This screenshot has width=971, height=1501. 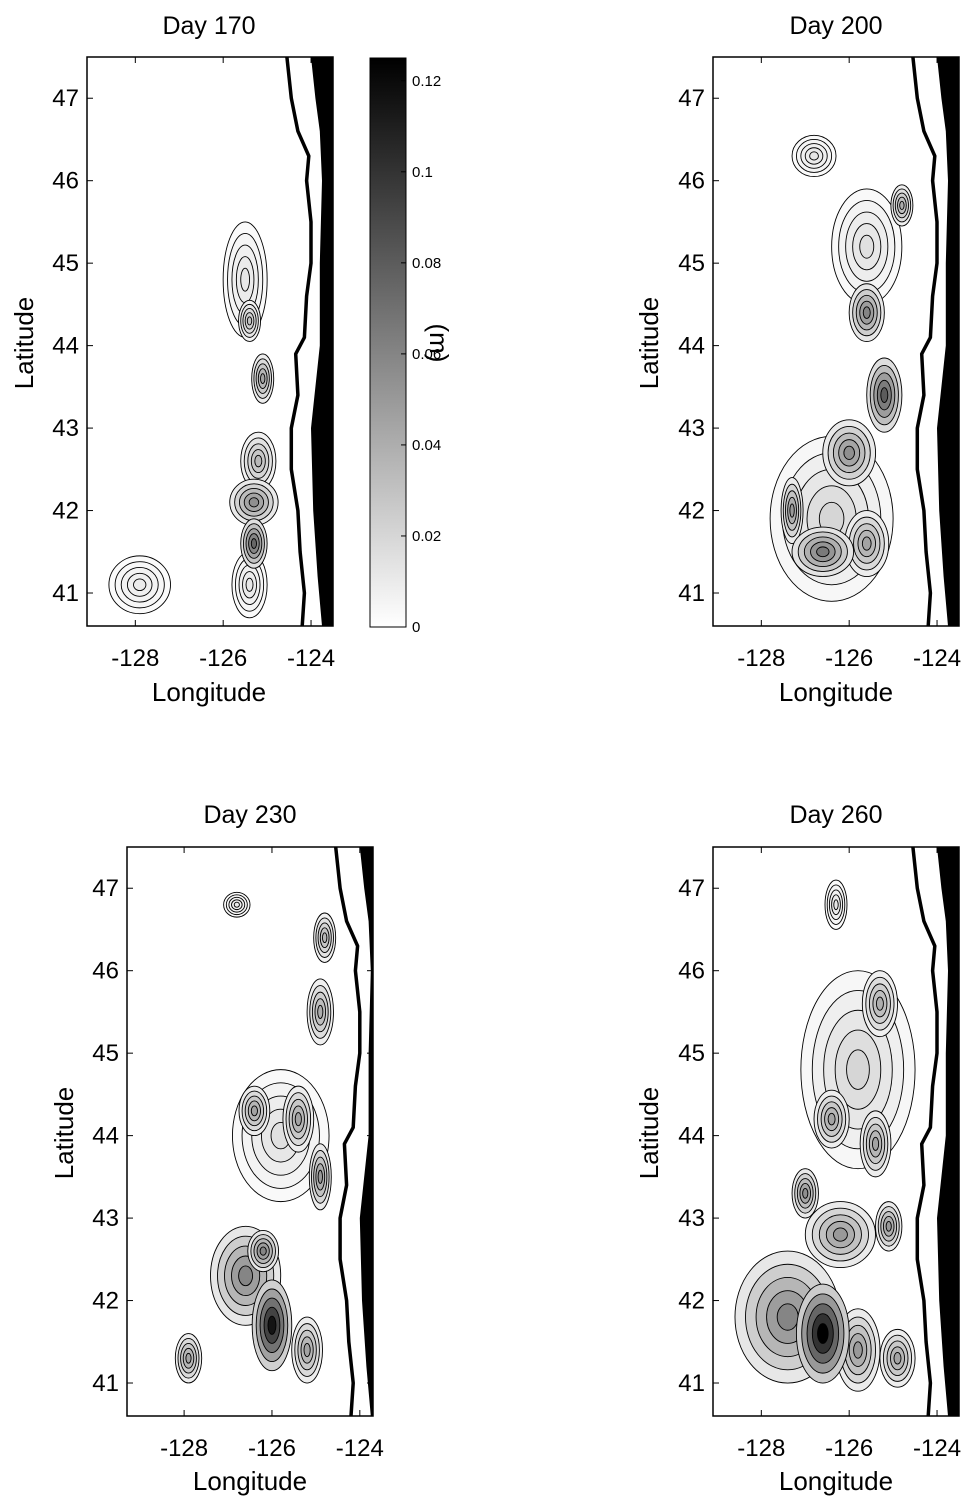 I want to click on colorbar-tick-label: 0.08, so click(x=426, y=263).